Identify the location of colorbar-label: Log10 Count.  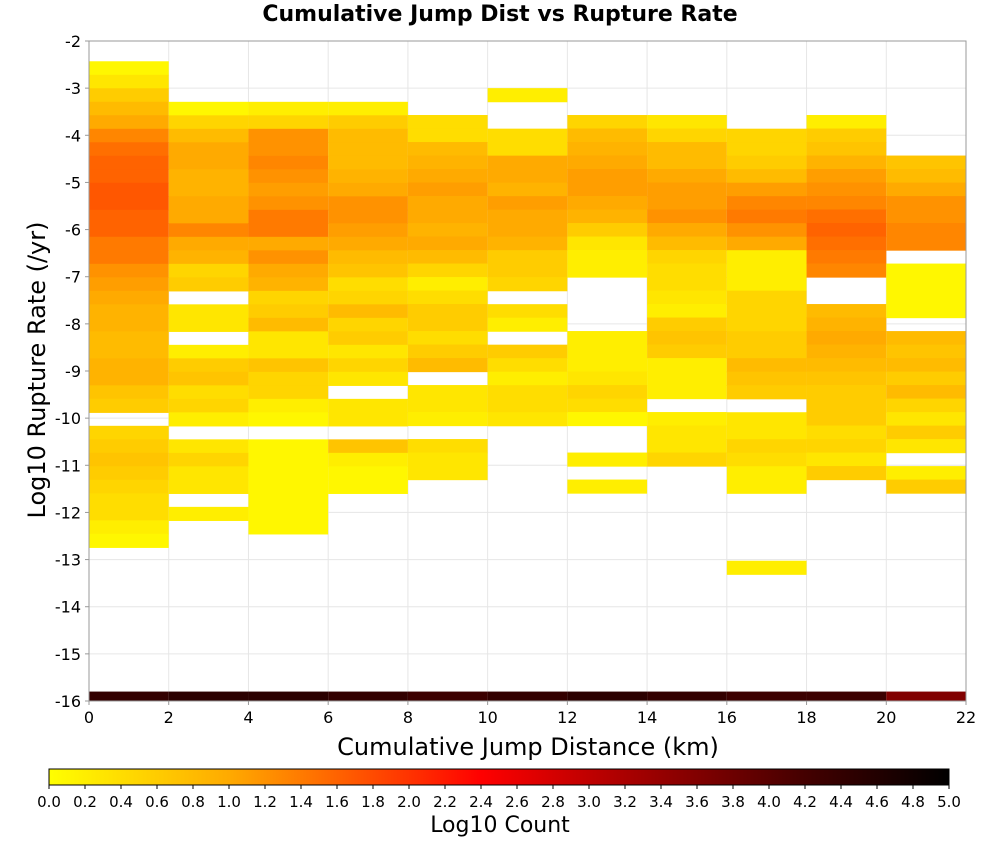
(500, 825).